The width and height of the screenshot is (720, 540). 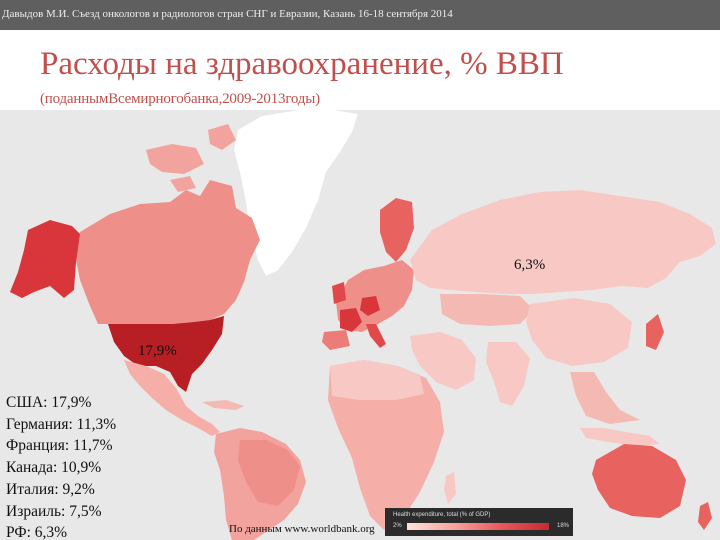 What do you see at coordinates (443, 361) in the screenshot?
I see `middle-east` at bounding box center [443, 361].